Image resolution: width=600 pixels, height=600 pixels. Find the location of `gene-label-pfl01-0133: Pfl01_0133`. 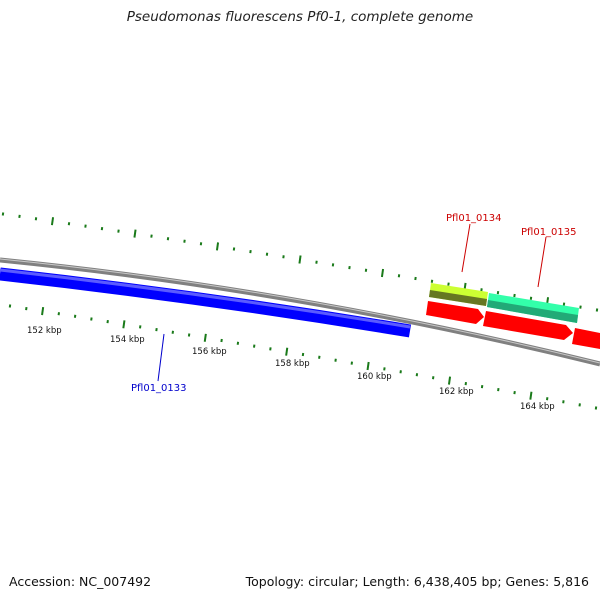

gene-label-pfl01-0133: Pfl01_0133 is located at coordinates (159, 388).